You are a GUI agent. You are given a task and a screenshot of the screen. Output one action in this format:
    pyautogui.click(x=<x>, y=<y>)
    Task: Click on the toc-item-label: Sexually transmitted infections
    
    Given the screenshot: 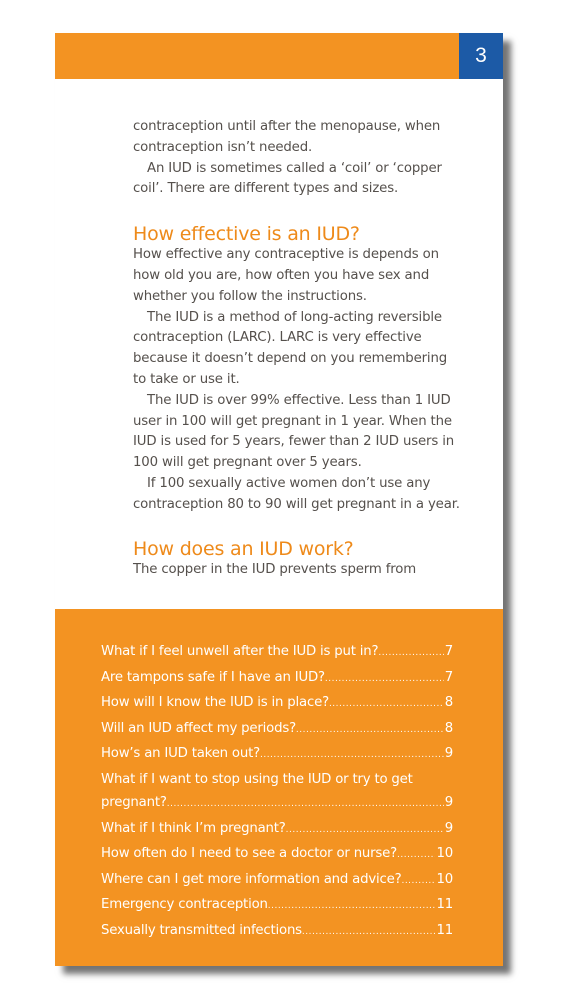 What is the action you would take?
    pyautogui.click(x=201, y=930)
    